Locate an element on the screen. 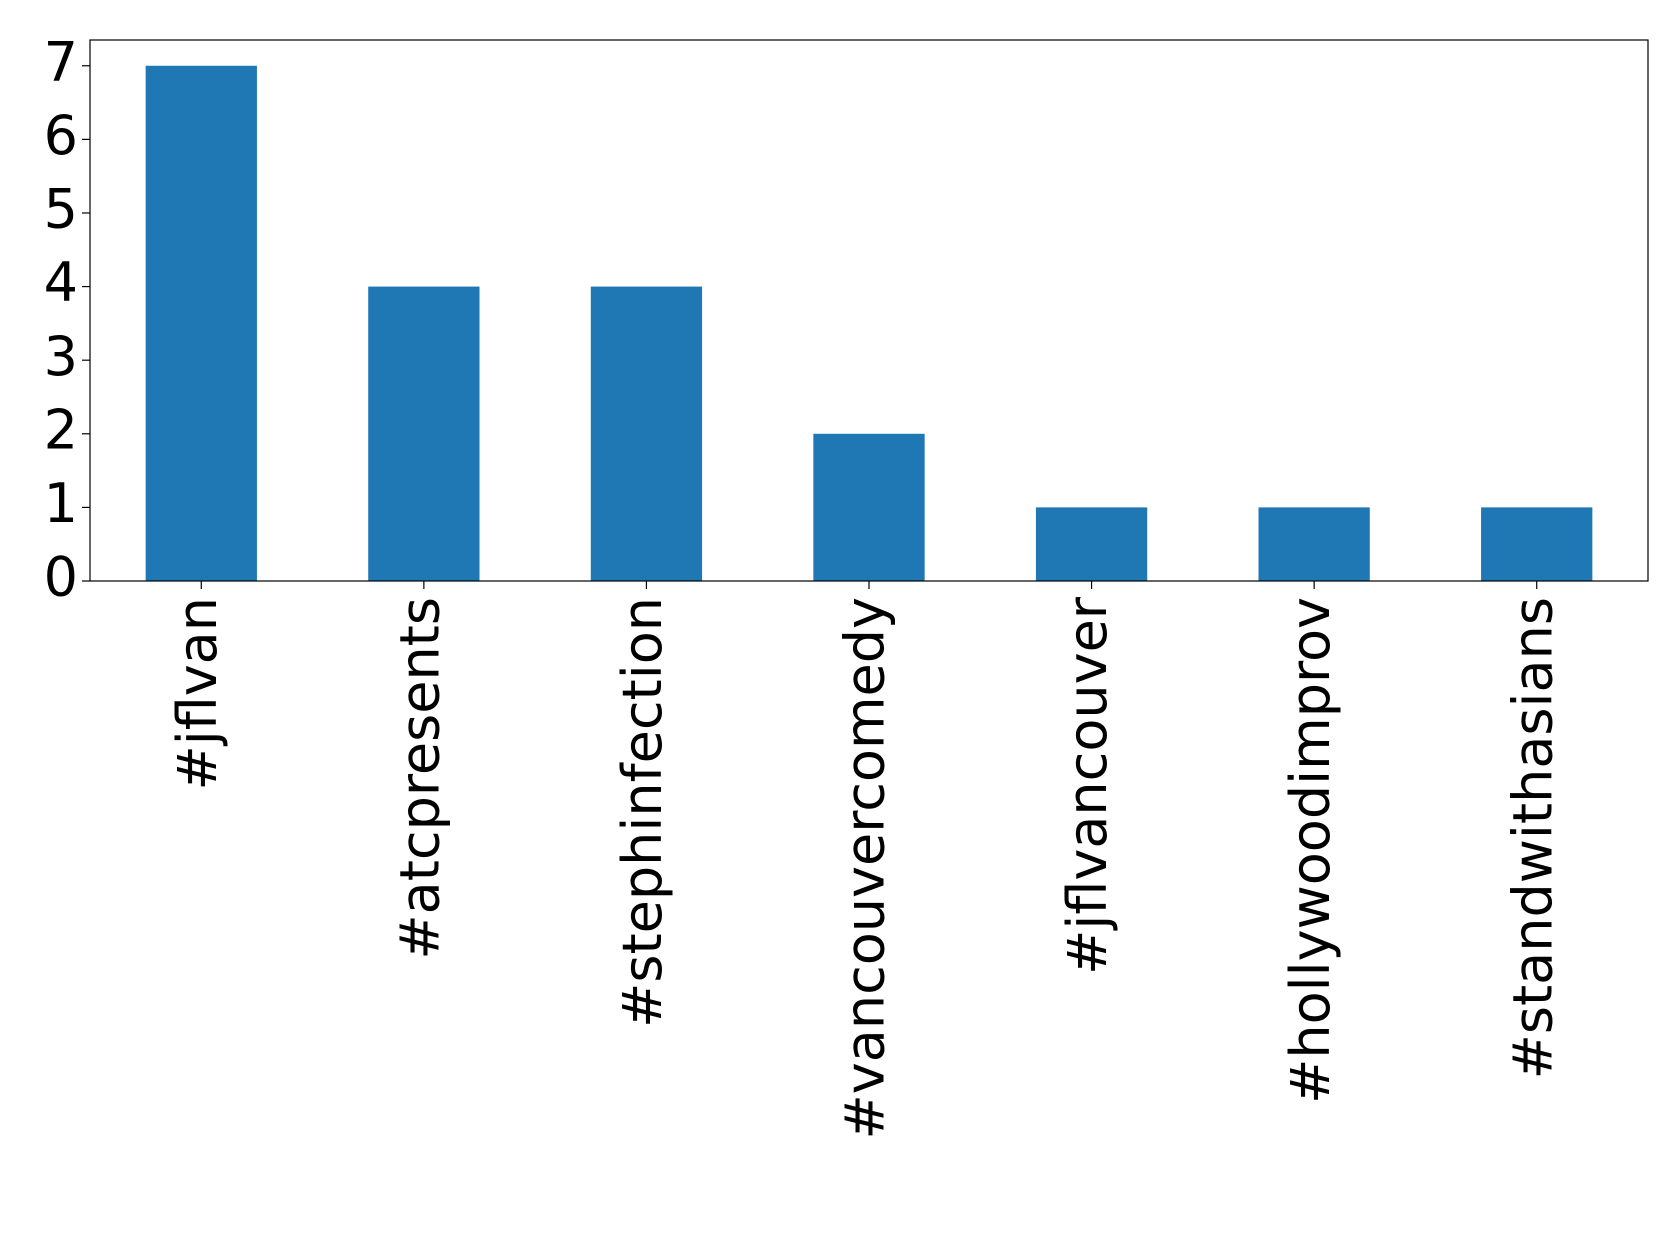 This screenshot has width=1679, height=1256. x-tick-label: #hollywoodimprov is located at coordinates (1310, 850).